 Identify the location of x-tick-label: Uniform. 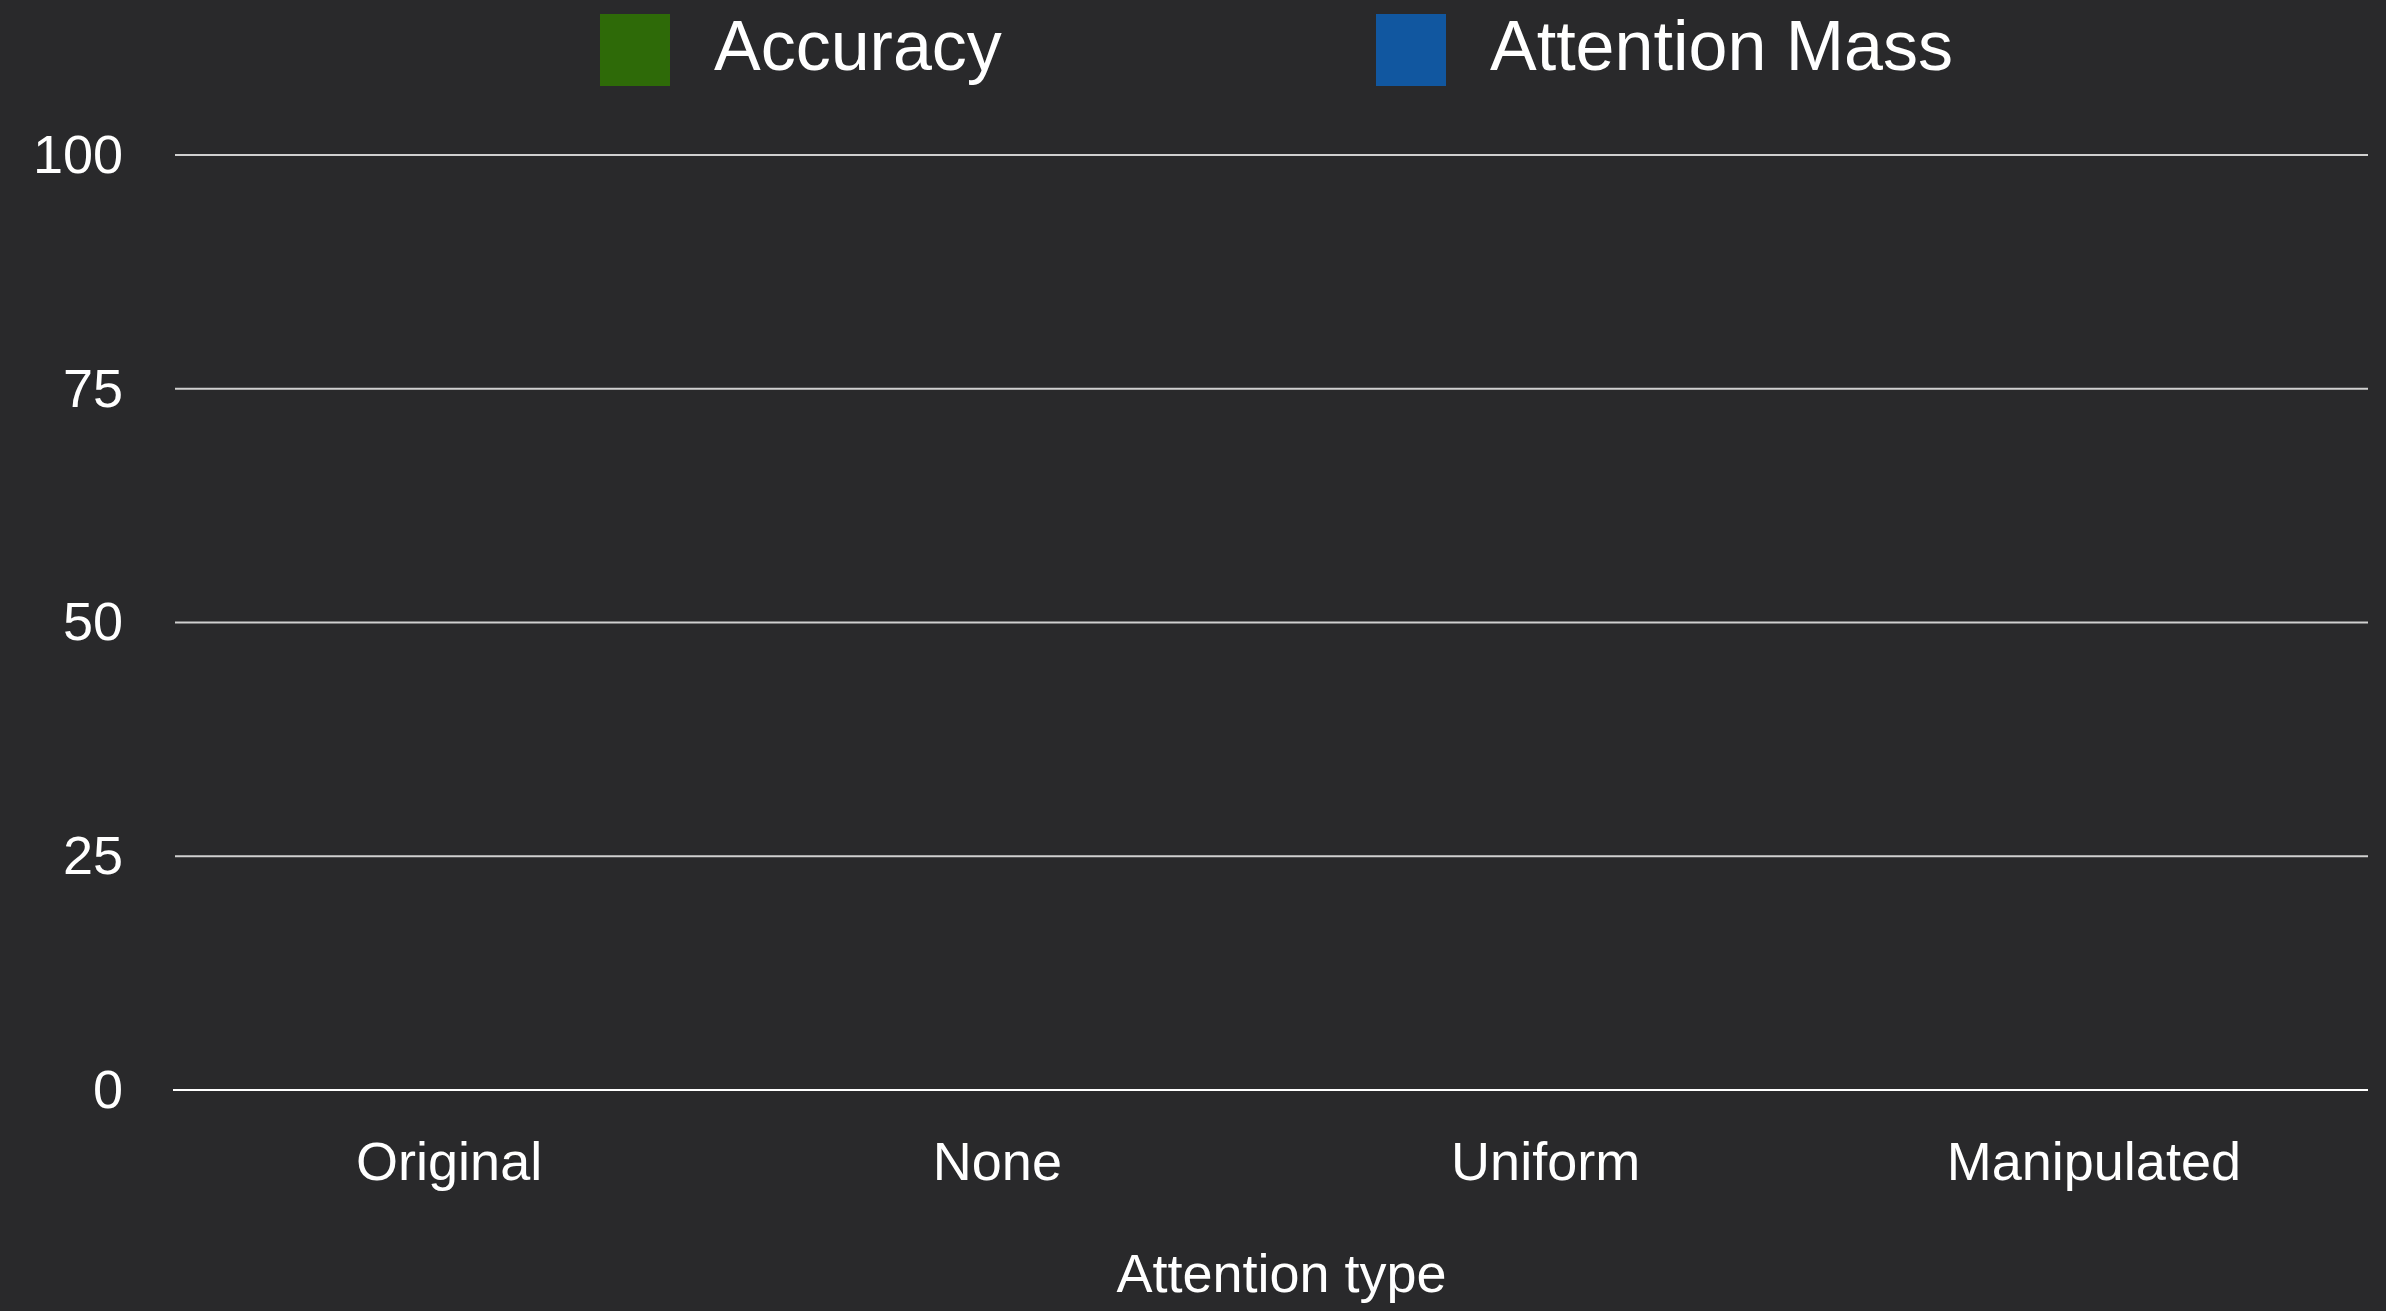
(1546, 1161).